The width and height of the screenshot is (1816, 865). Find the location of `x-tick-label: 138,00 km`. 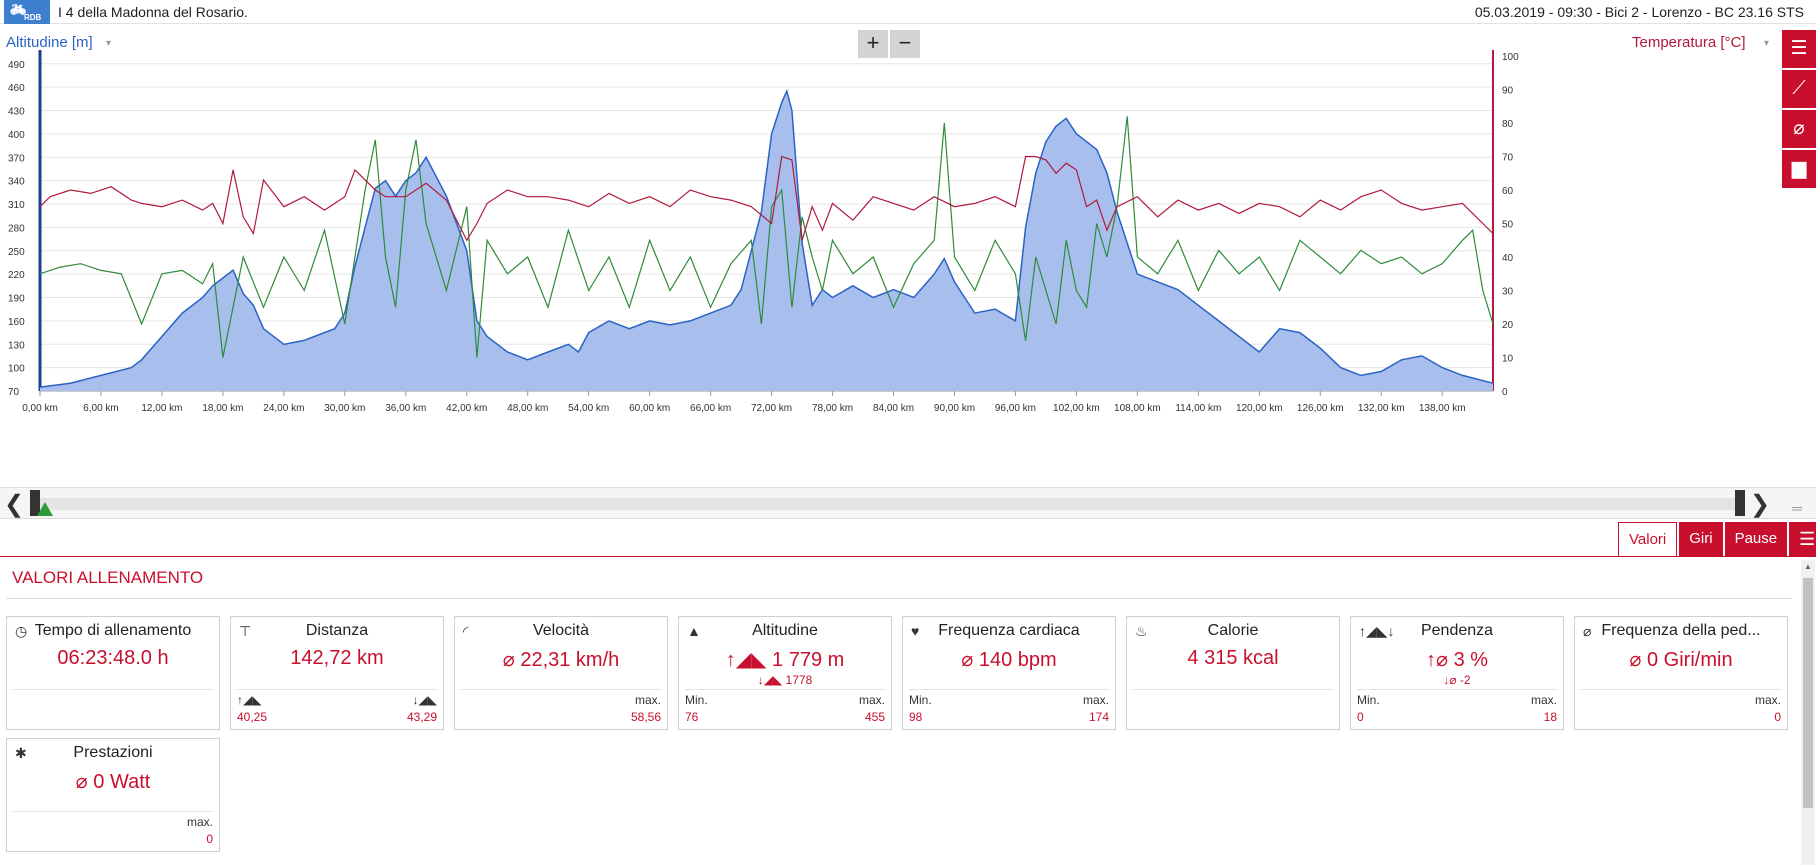

x-tick-label: 138,00 km is located at coordinates (1442, 408).